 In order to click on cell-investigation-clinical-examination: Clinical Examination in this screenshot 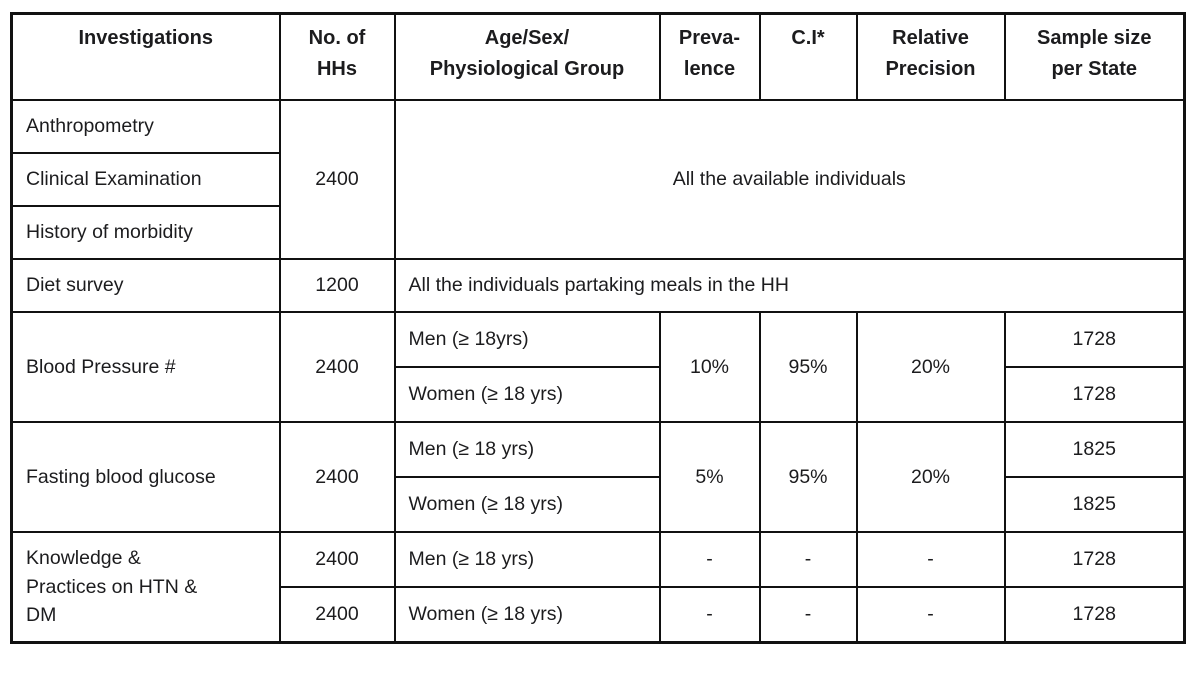, I will do `click(145, 179)`.